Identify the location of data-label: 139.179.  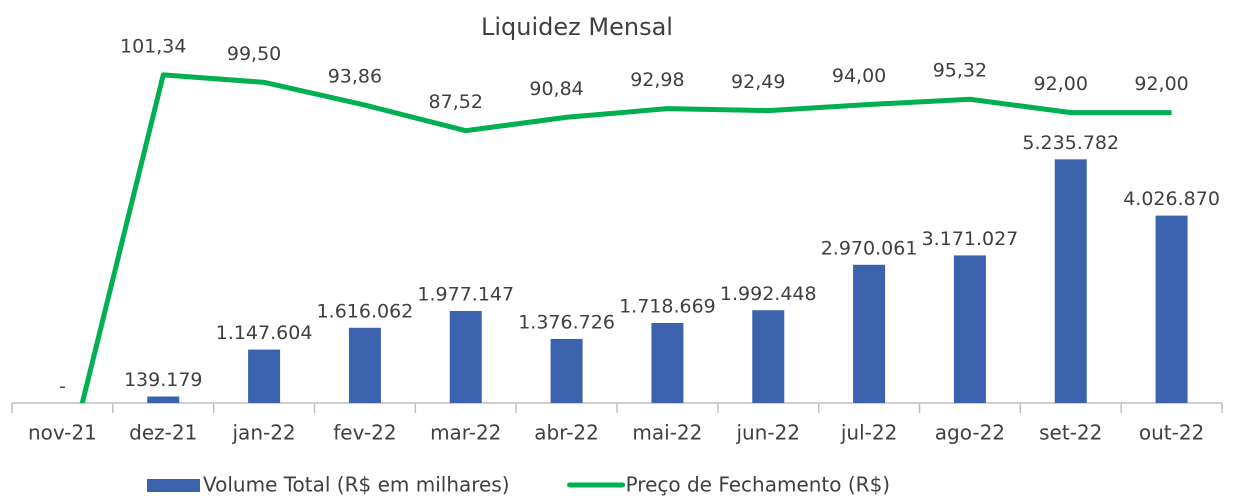
(163, 380).